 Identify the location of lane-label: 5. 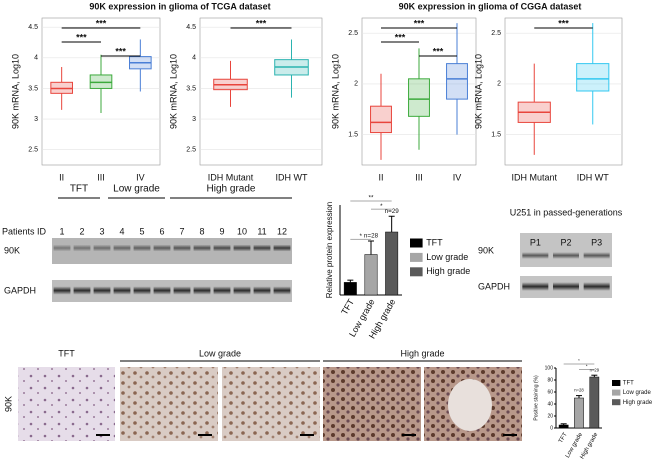
(141, 231).